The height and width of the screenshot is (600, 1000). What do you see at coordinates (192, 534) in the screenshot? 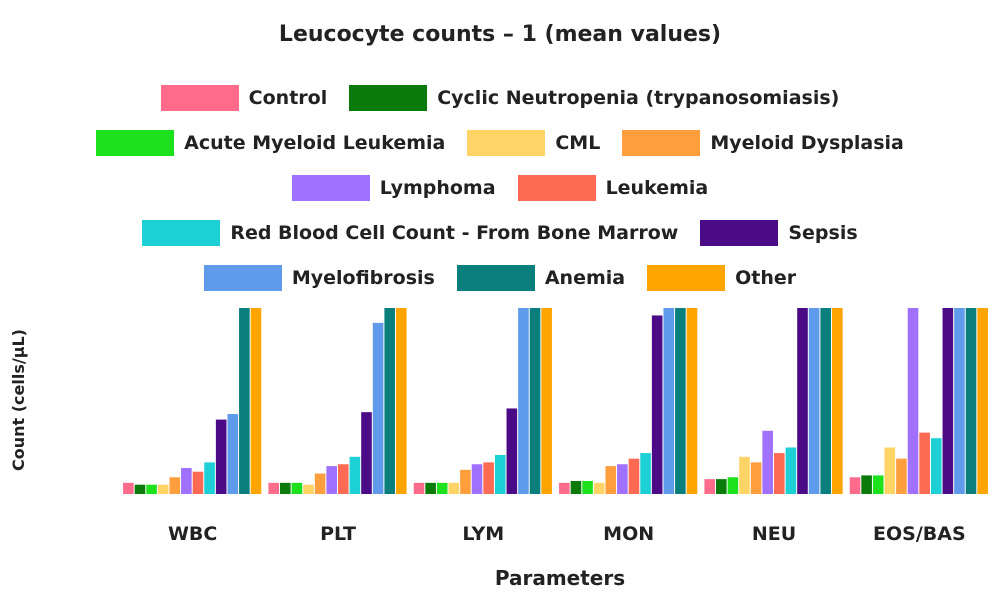
I see `x-tick-label: WBC` at bounding box center [192, 534].